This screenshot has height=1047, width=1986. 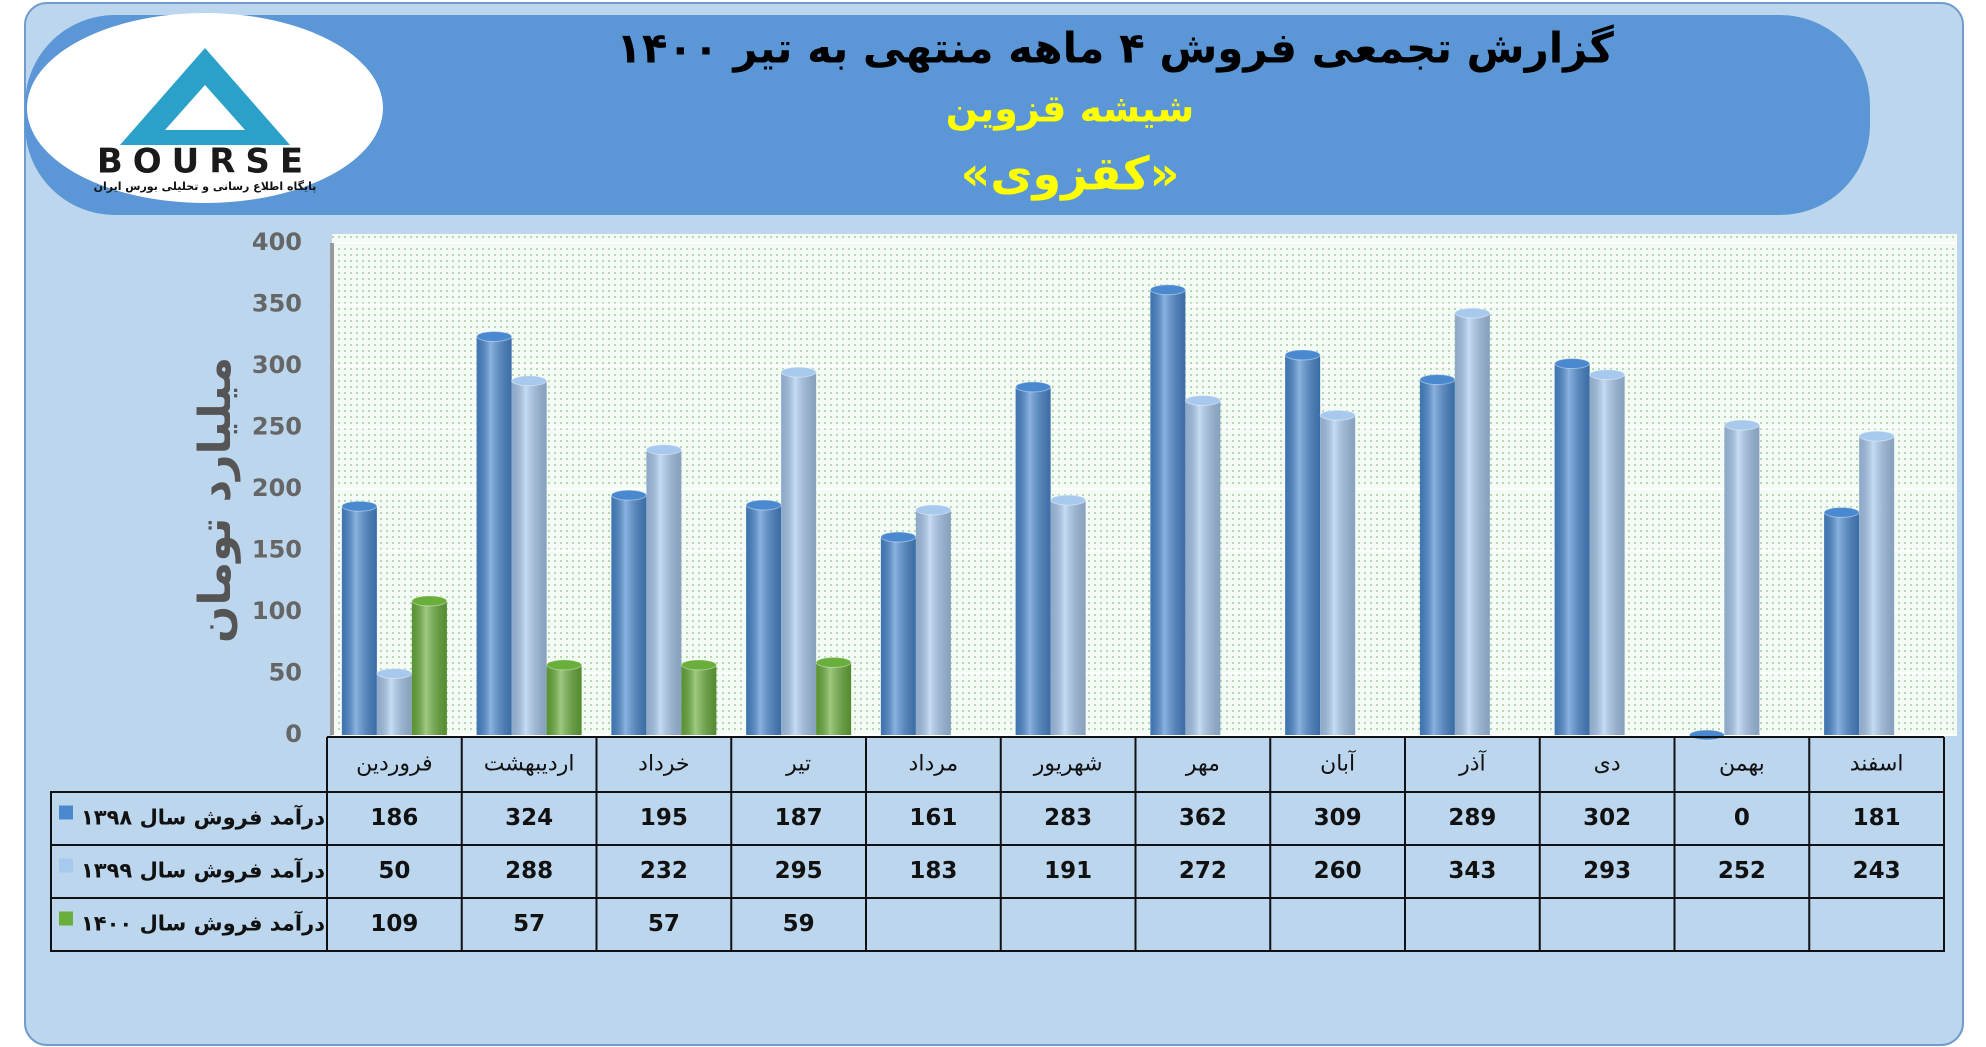 What do you see at coordinates (205, 162) in the screenshot?
I see `logo-name: BOURSE` at bounding box center [205, 162].